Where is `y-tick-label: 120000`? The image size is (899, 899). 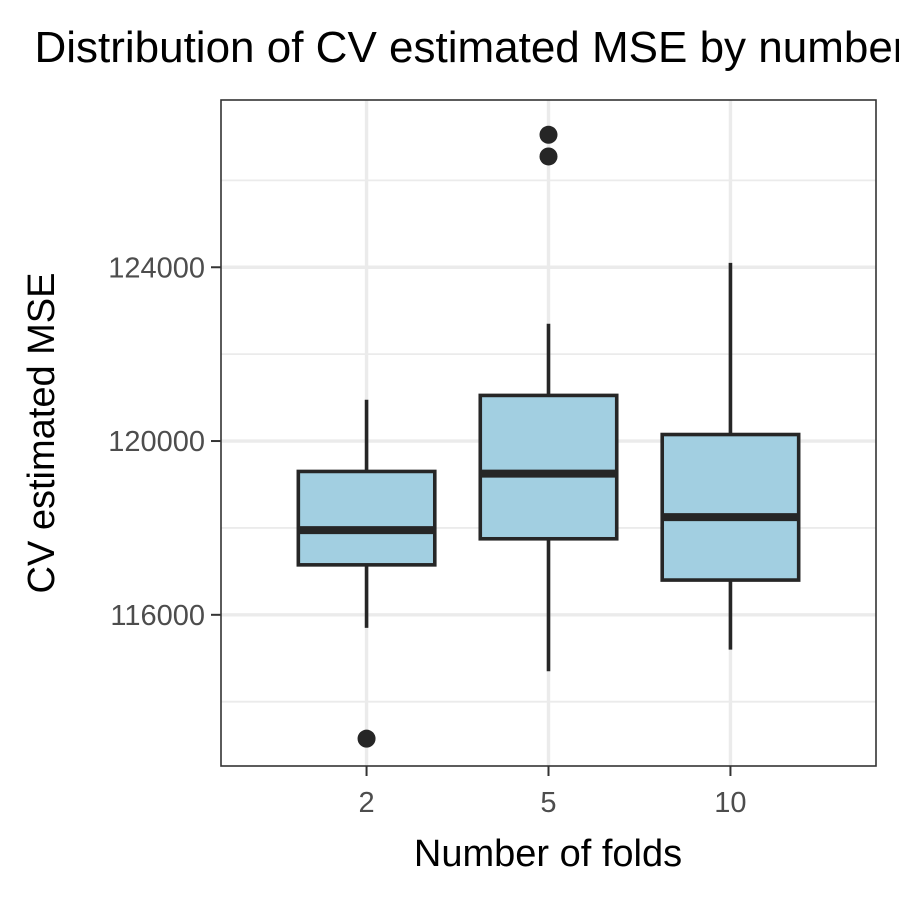
y-tick-label: 120000 is located at coordinates (156, 442).